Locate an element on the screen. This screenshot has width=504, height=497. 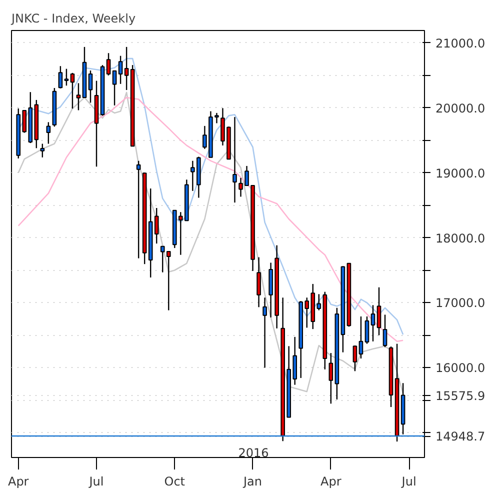
y-tick-label: 17000.0 is located at coordinates (461, 303).